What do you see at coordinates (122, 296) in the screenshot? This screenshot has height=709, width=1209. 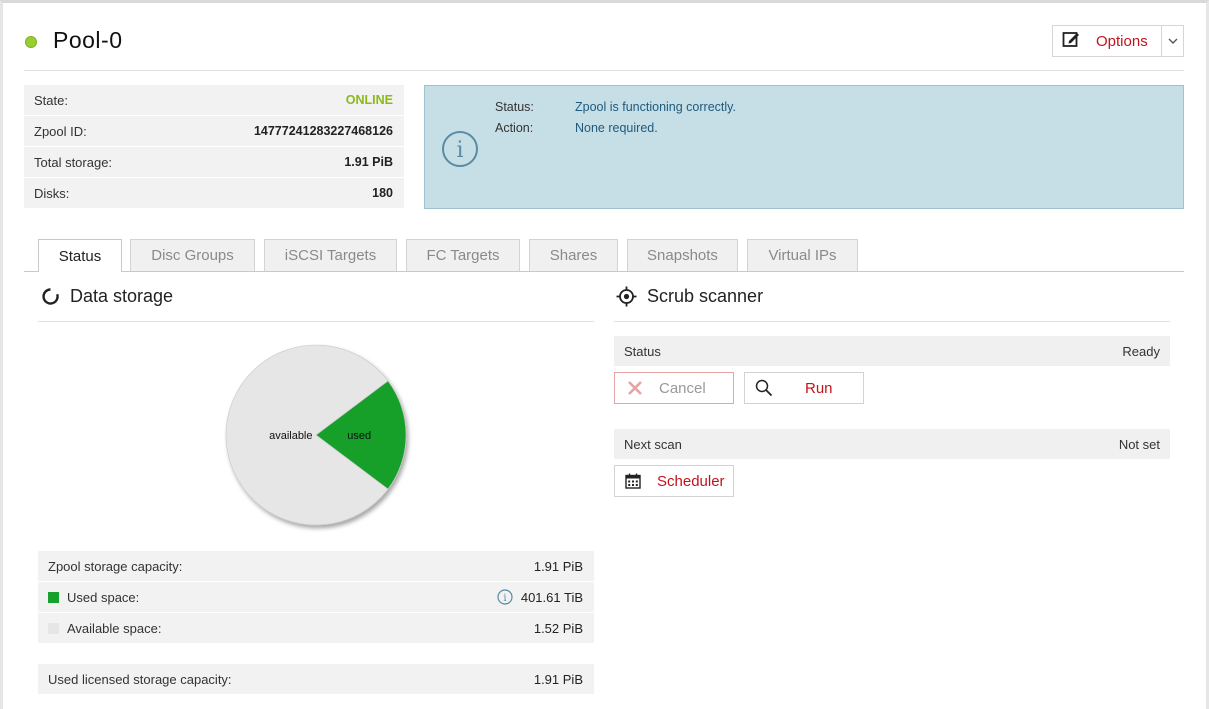 I see `data-storage-title: Data storage` at bounding box center [122, 296].